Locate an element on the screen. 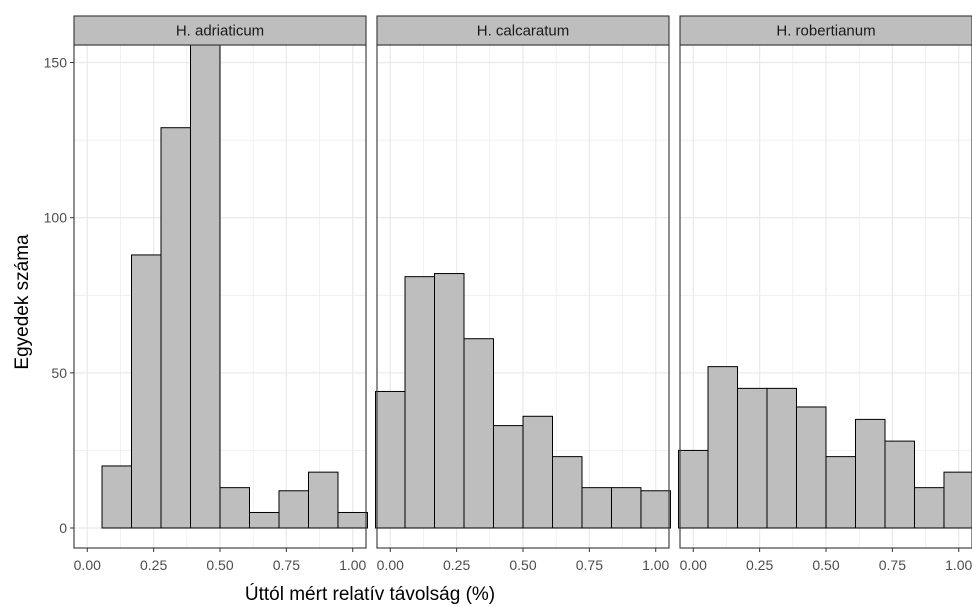  y-axis: 0 50 100 150 is located at coordinates (59, 295).